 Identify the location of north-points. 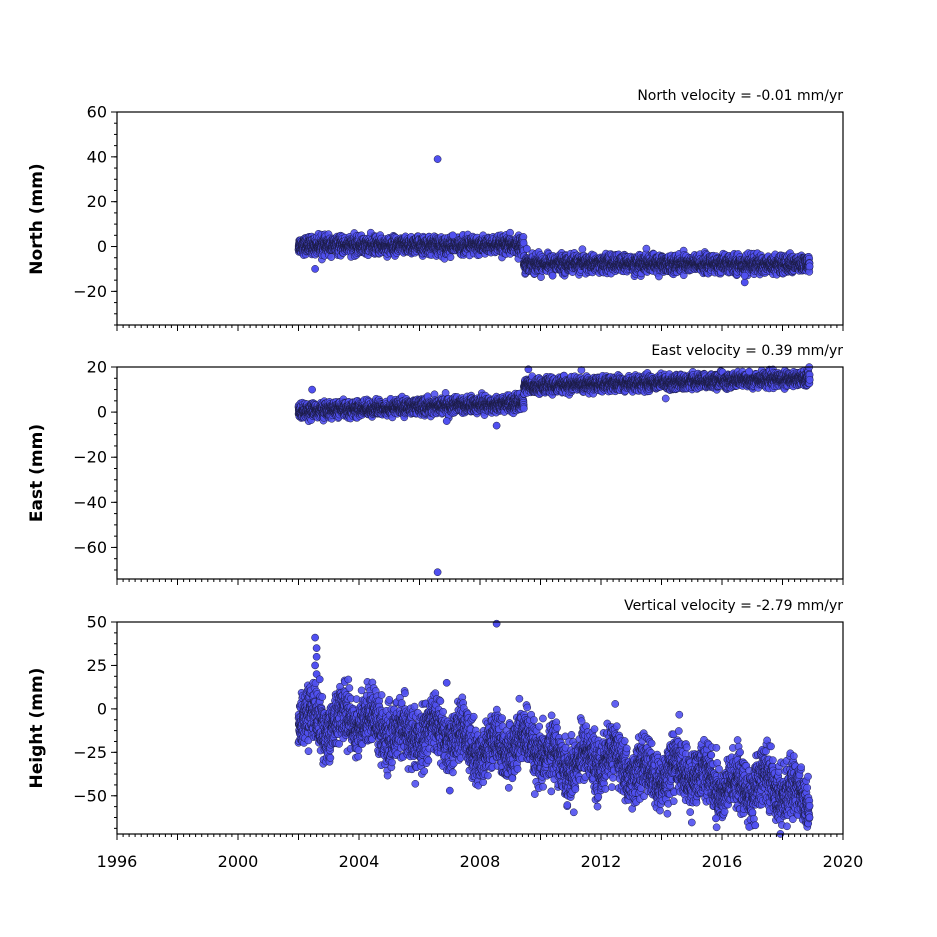
(554, 221).